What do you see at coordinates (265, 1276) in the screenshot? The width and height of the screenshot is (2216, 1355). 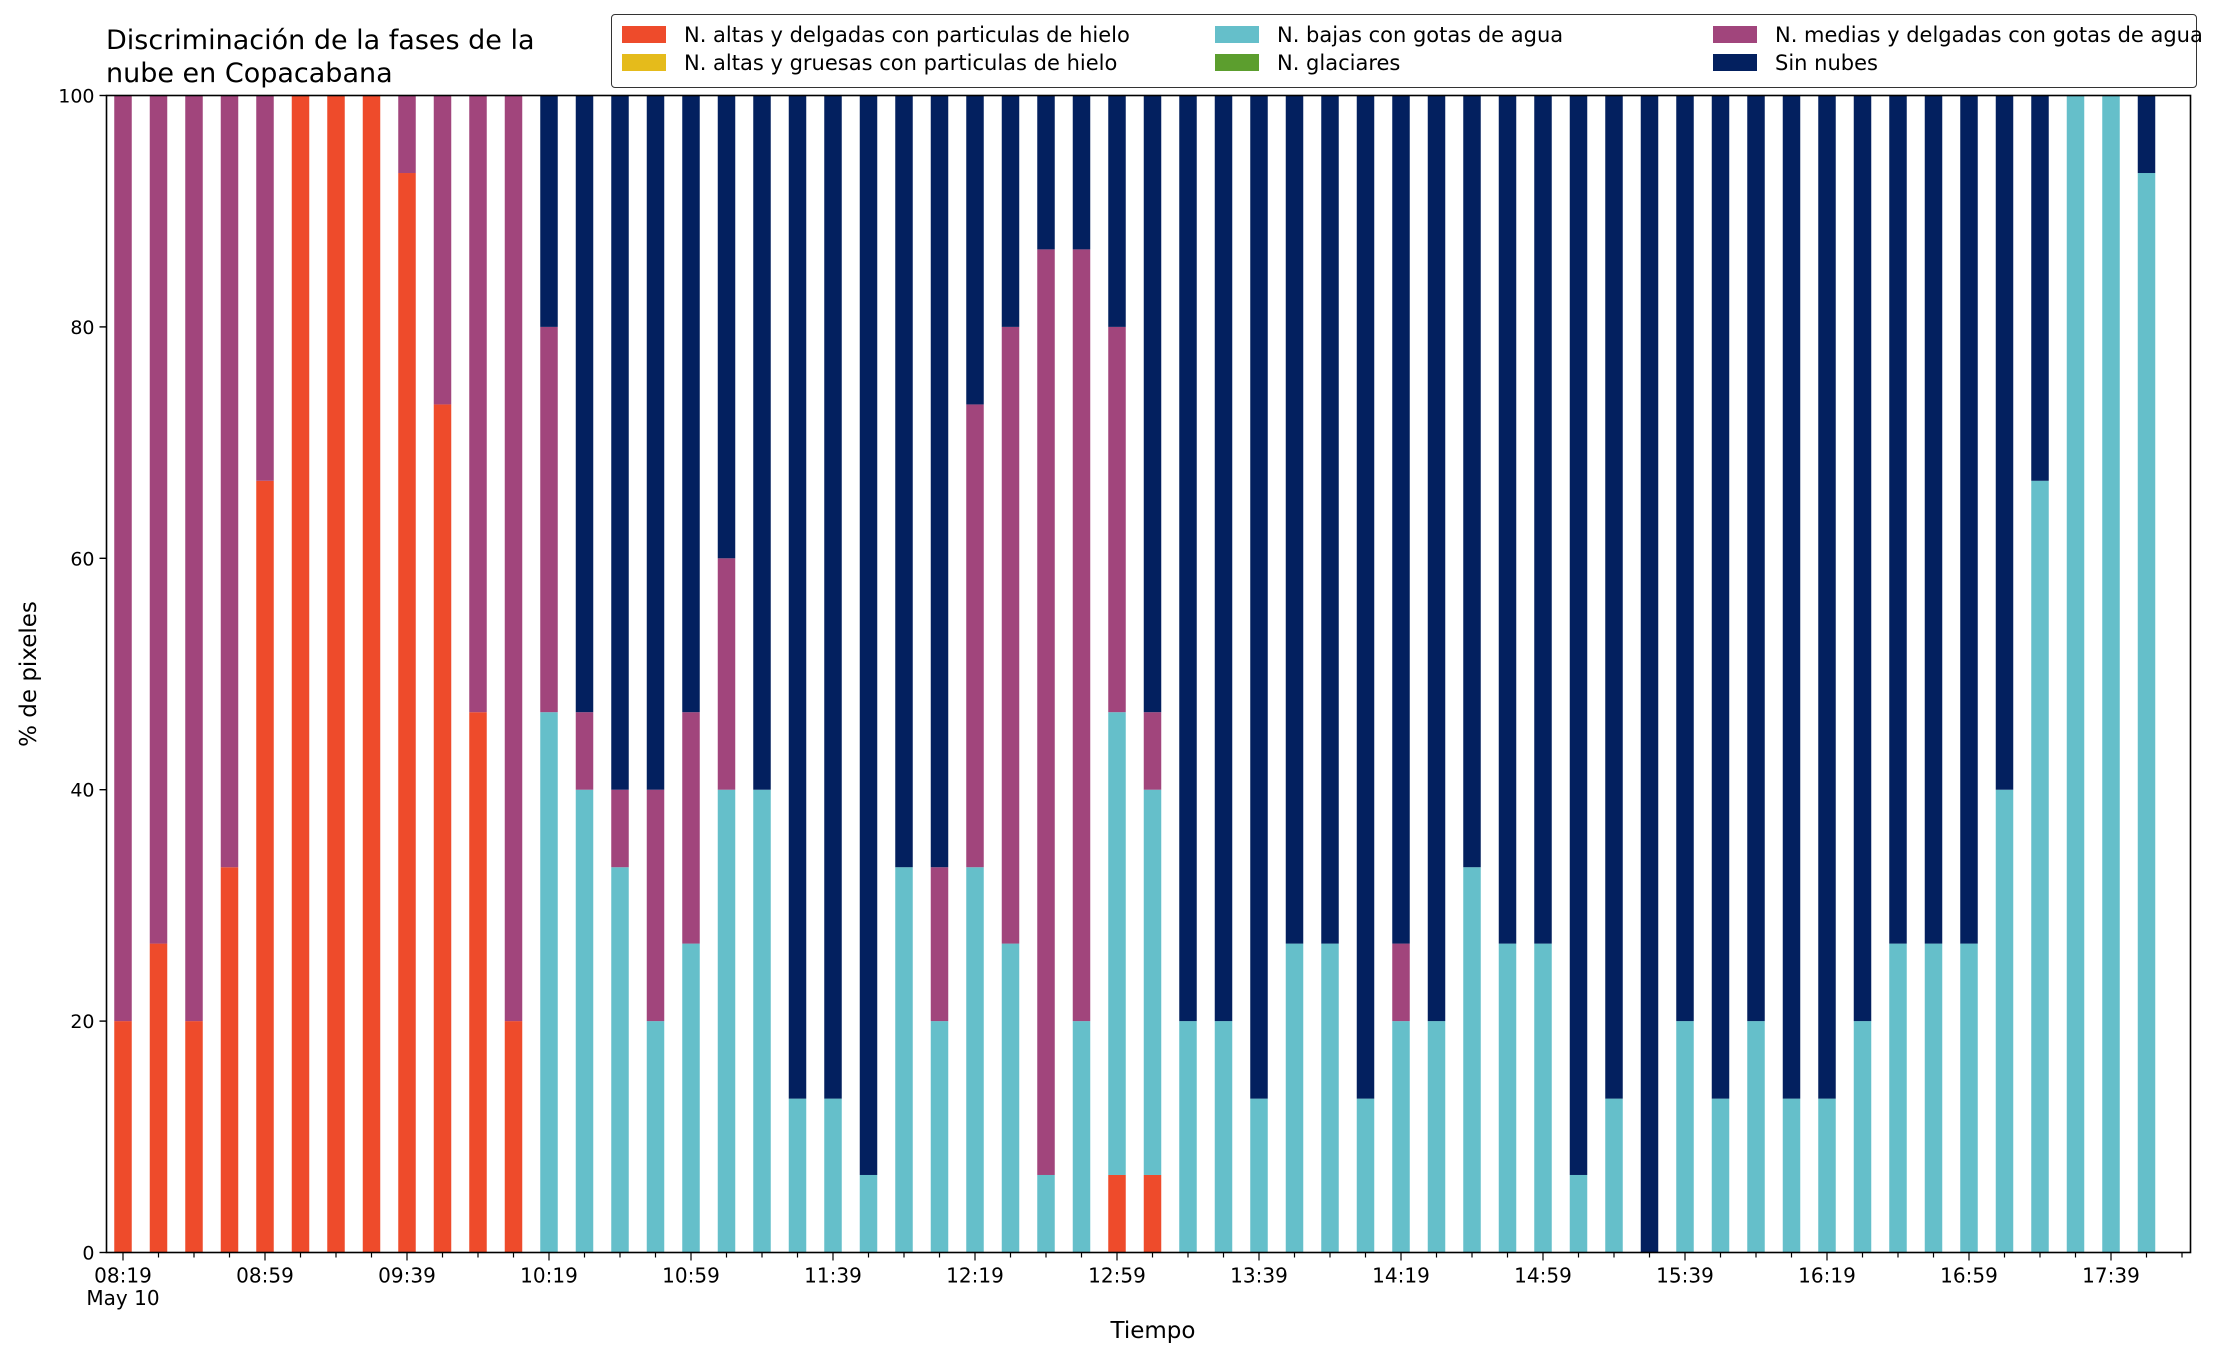 I see `x-tick-label: 08:59` at bounding box center [265, 1276].